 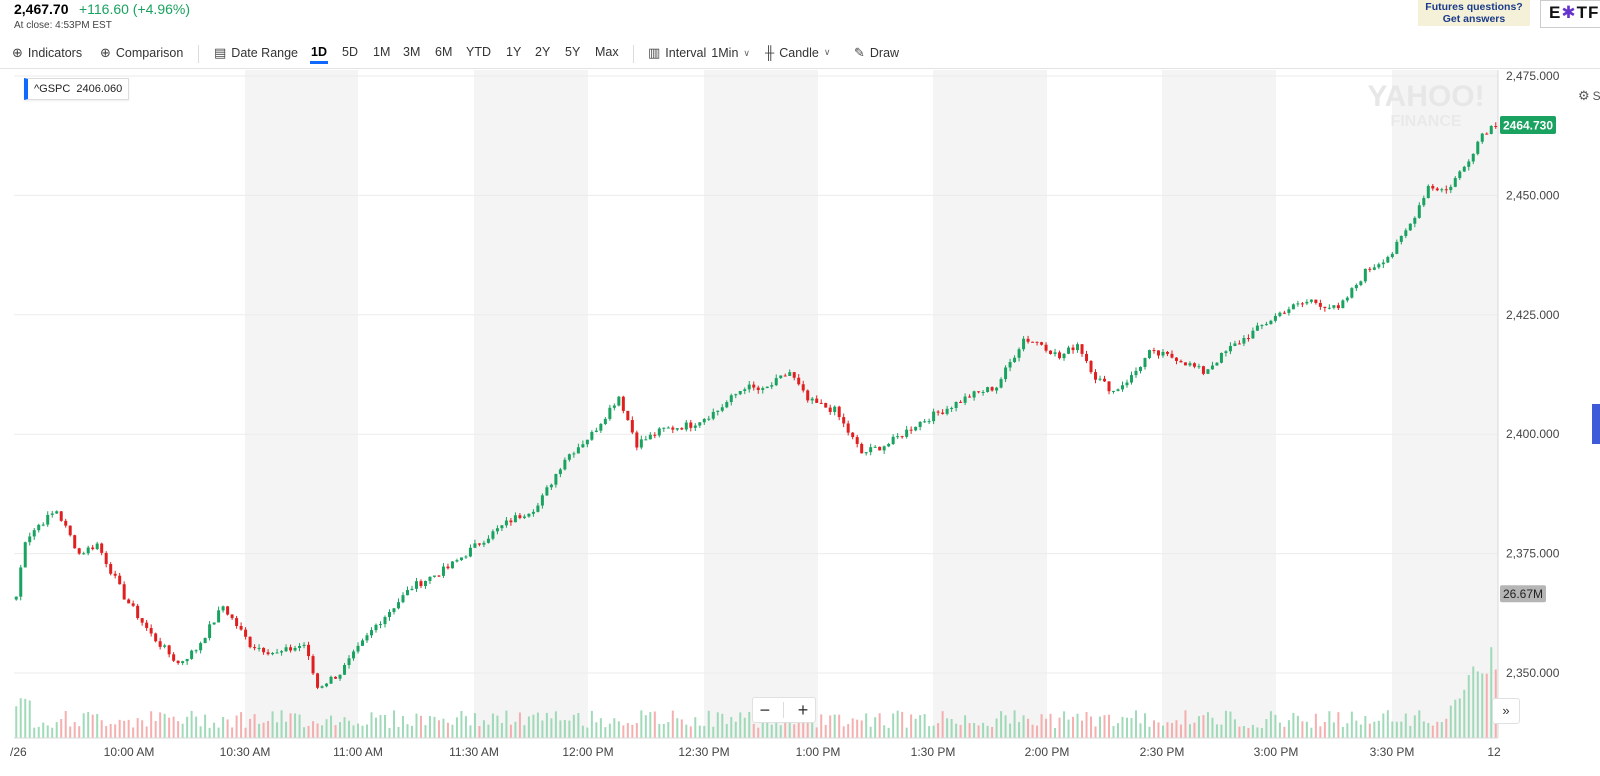 I want to click on range-max: Max, so click(x=607, y=52).